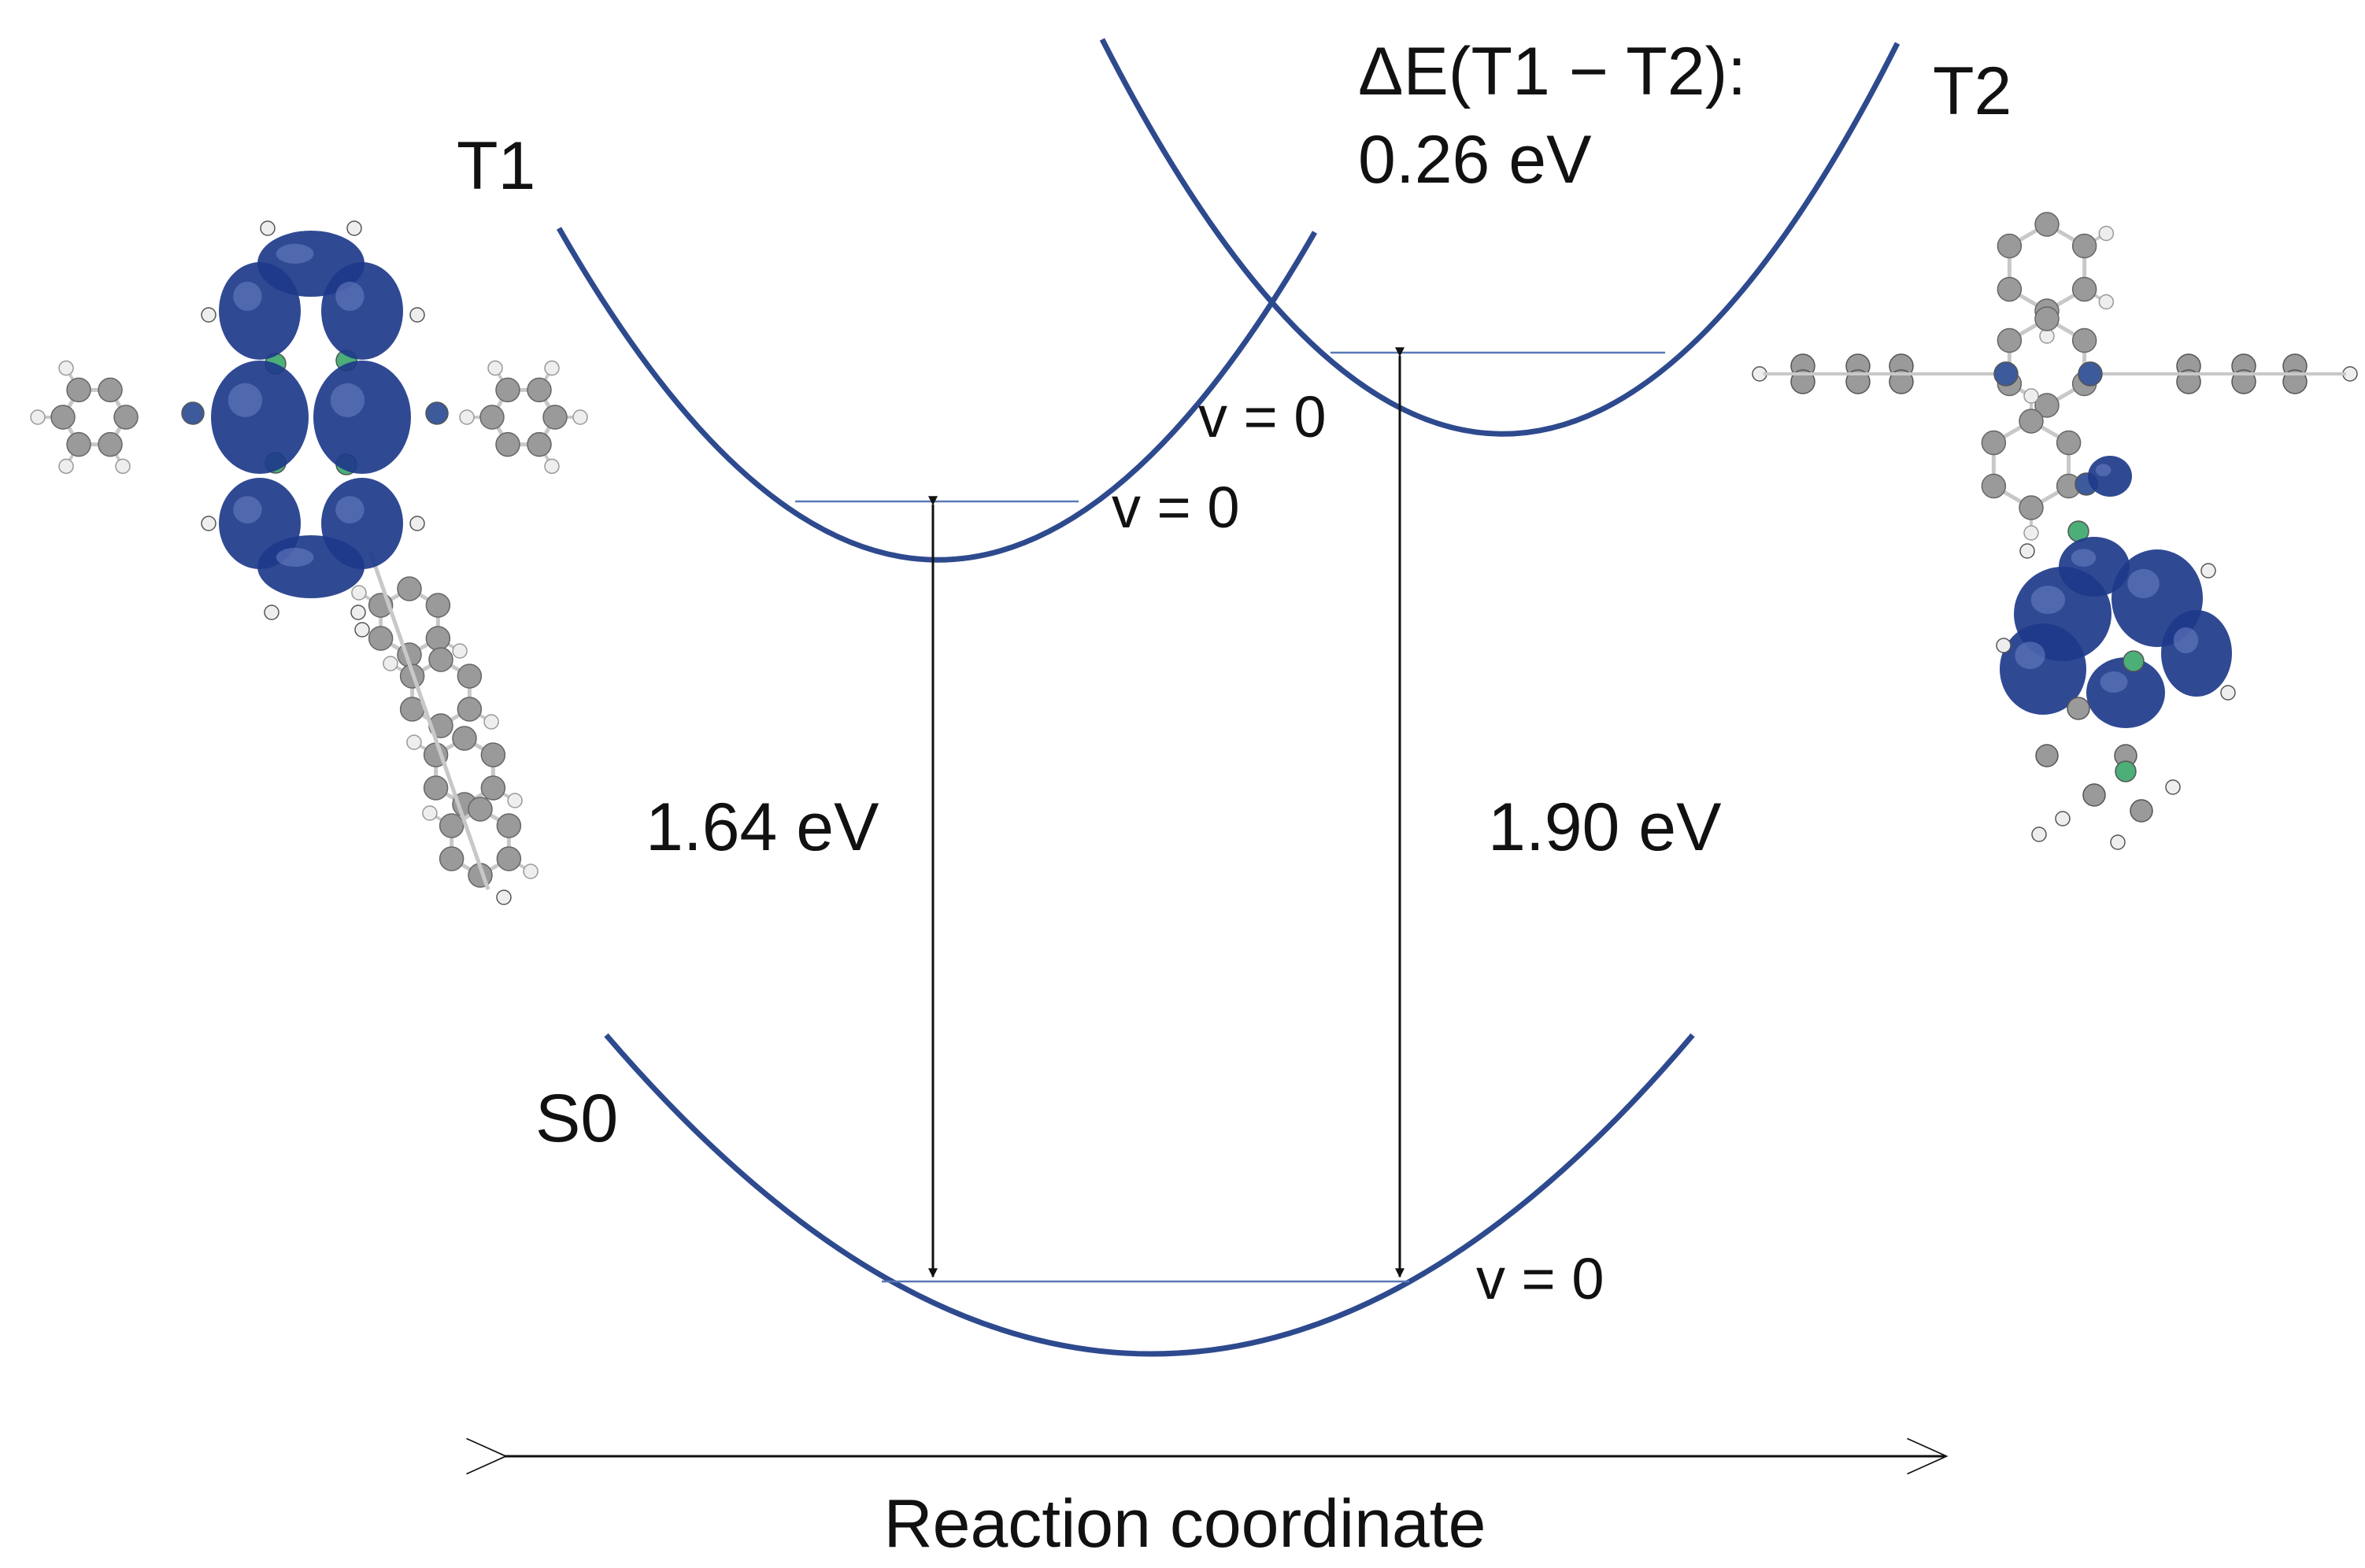 The height and width of the screenshot is (1568, 2365). Describe the element at coordinates (576, 1118) in the screenshot. I see `s0-state-label: S0` at that location.